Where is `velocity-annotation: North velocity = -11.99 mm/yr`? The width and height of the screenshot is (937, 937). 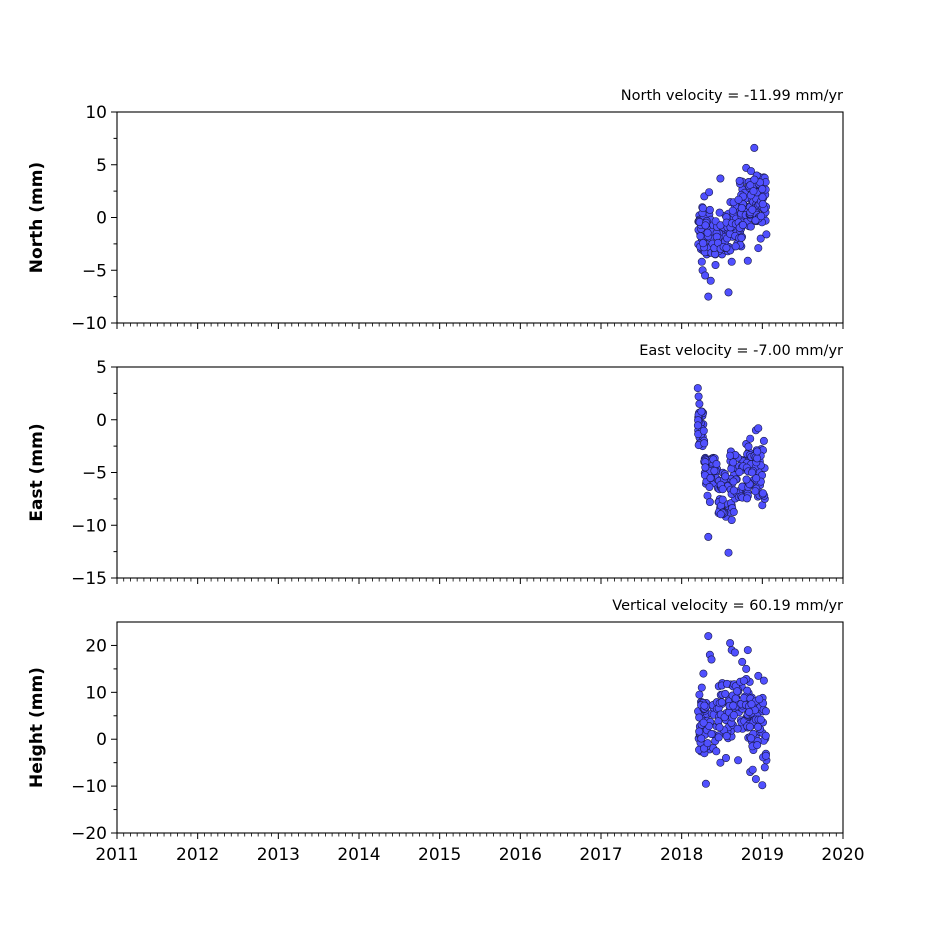
velocity-annotation: North velocity = -11.99 mm/yr is located at coordinates (732, 96).